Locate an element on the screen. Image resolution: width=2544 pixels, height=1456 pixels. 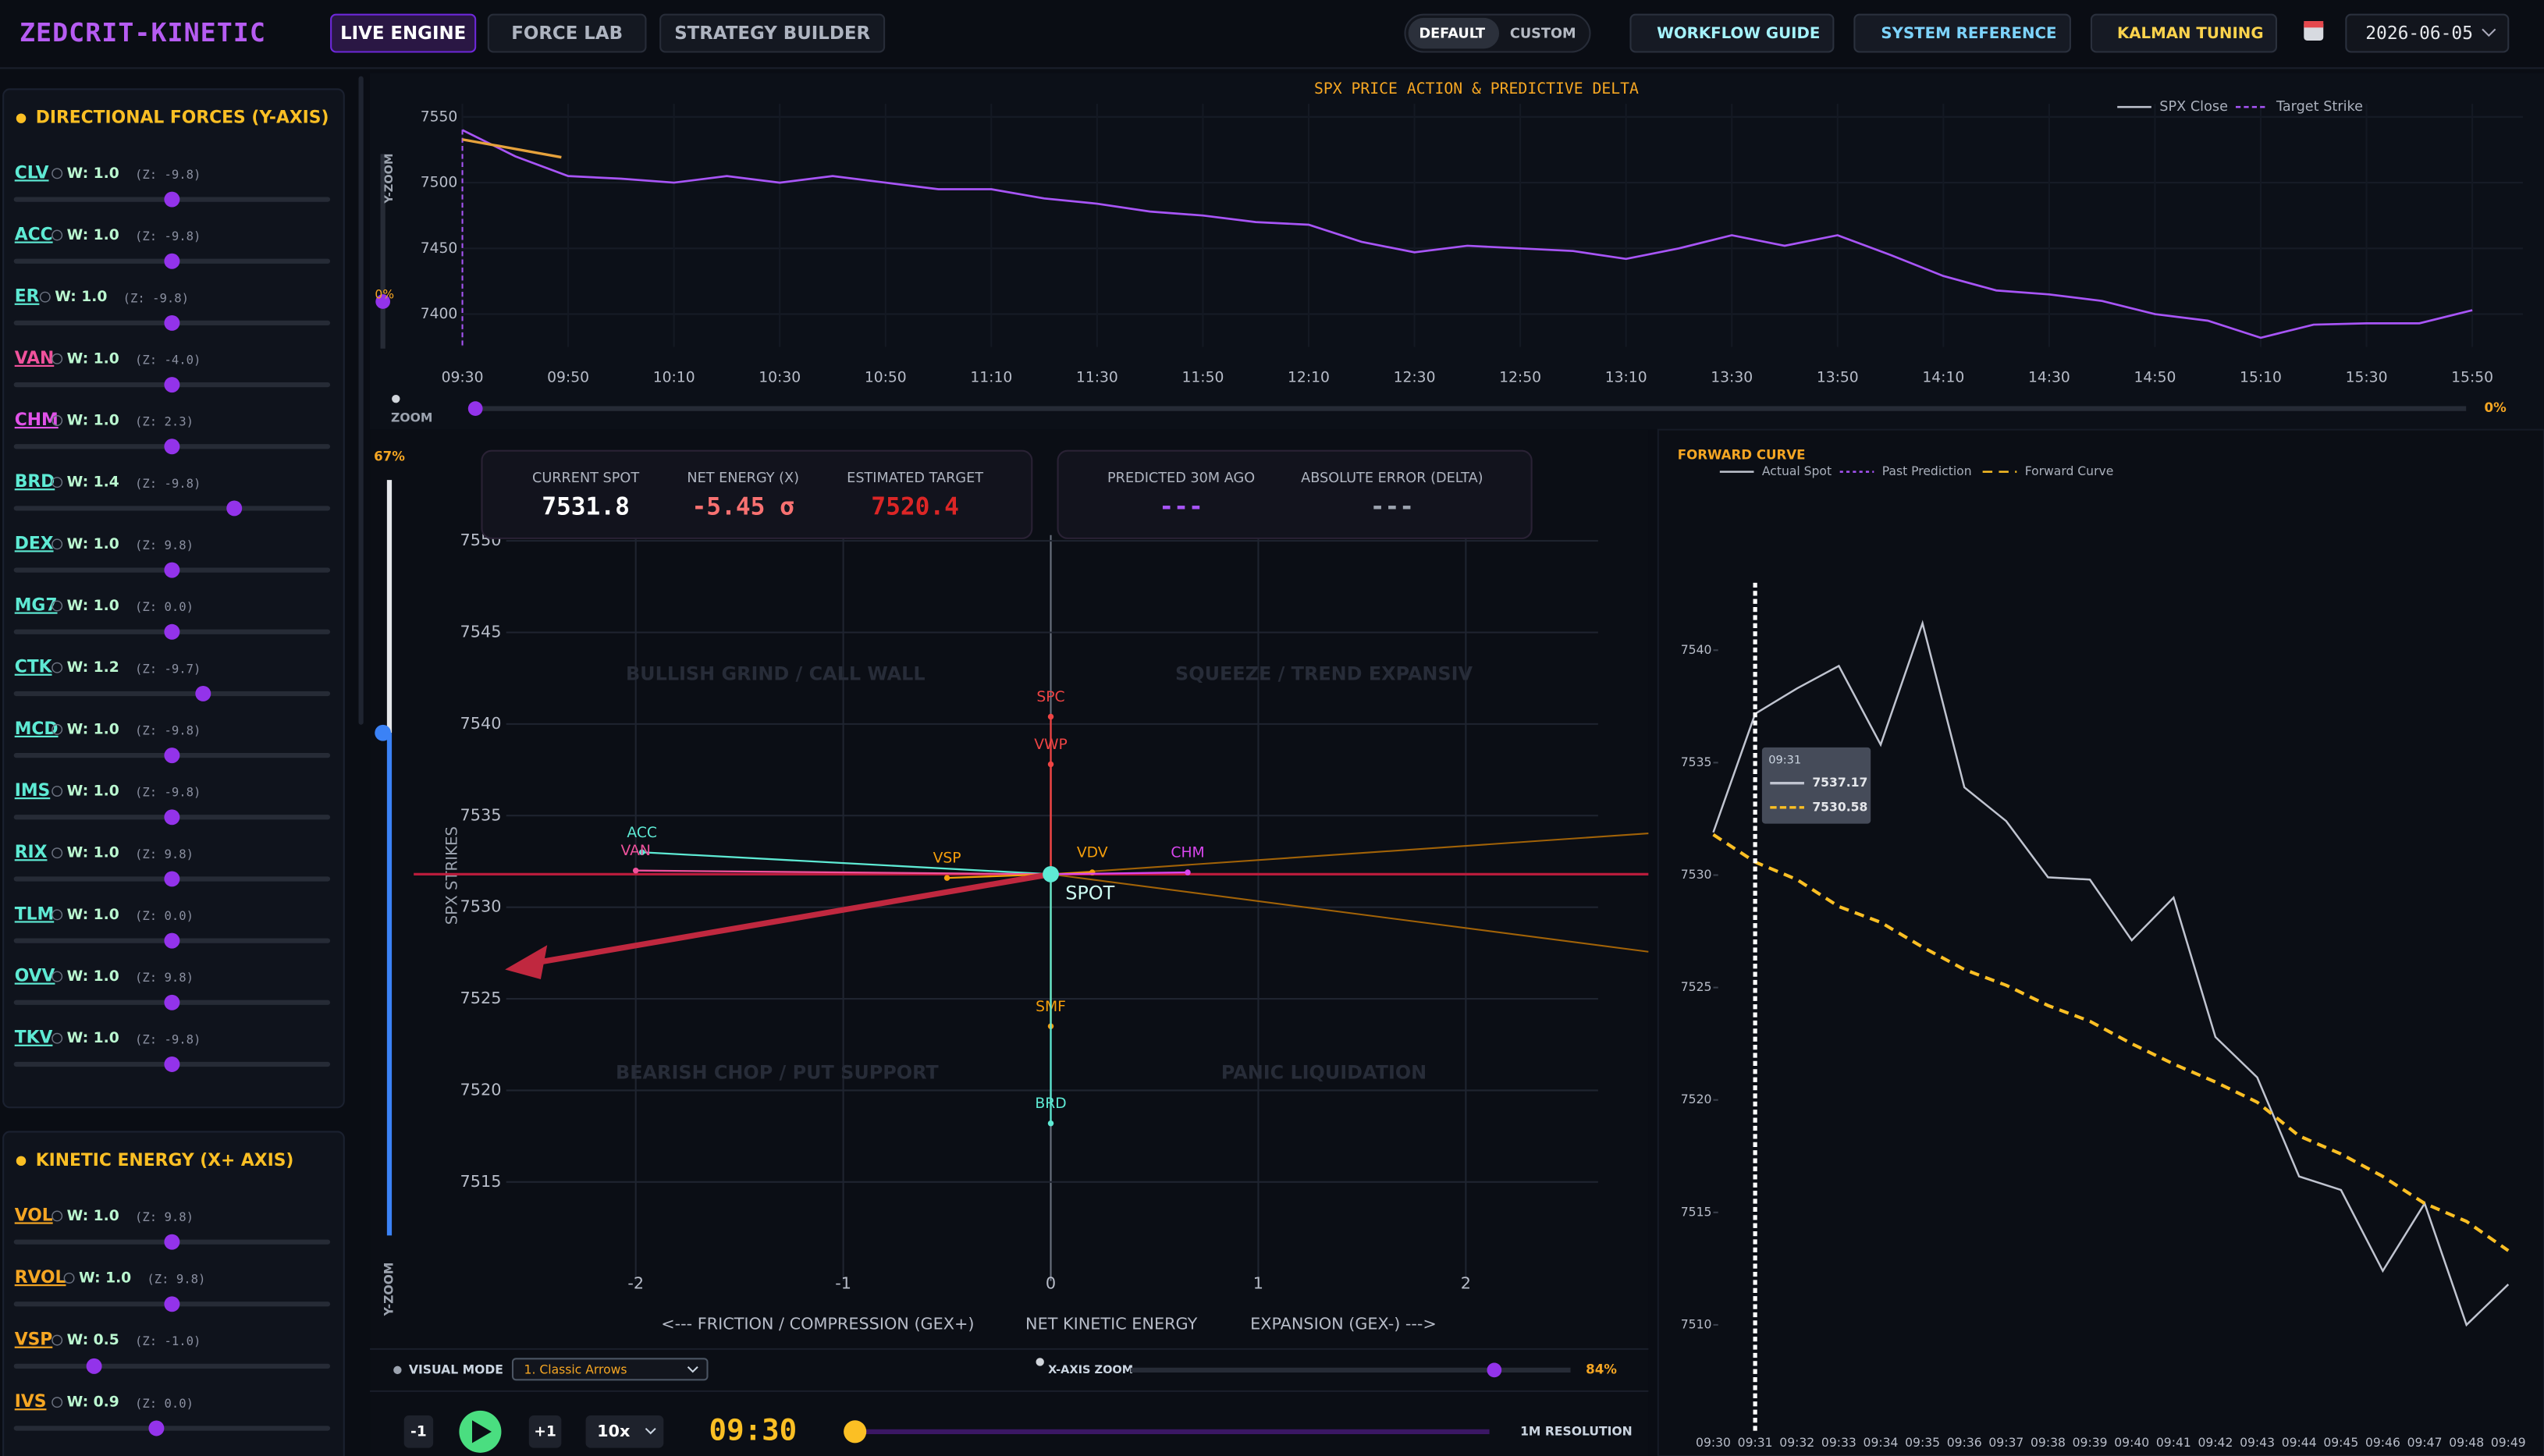
net-vector-head is located at coordinates (526, 962).